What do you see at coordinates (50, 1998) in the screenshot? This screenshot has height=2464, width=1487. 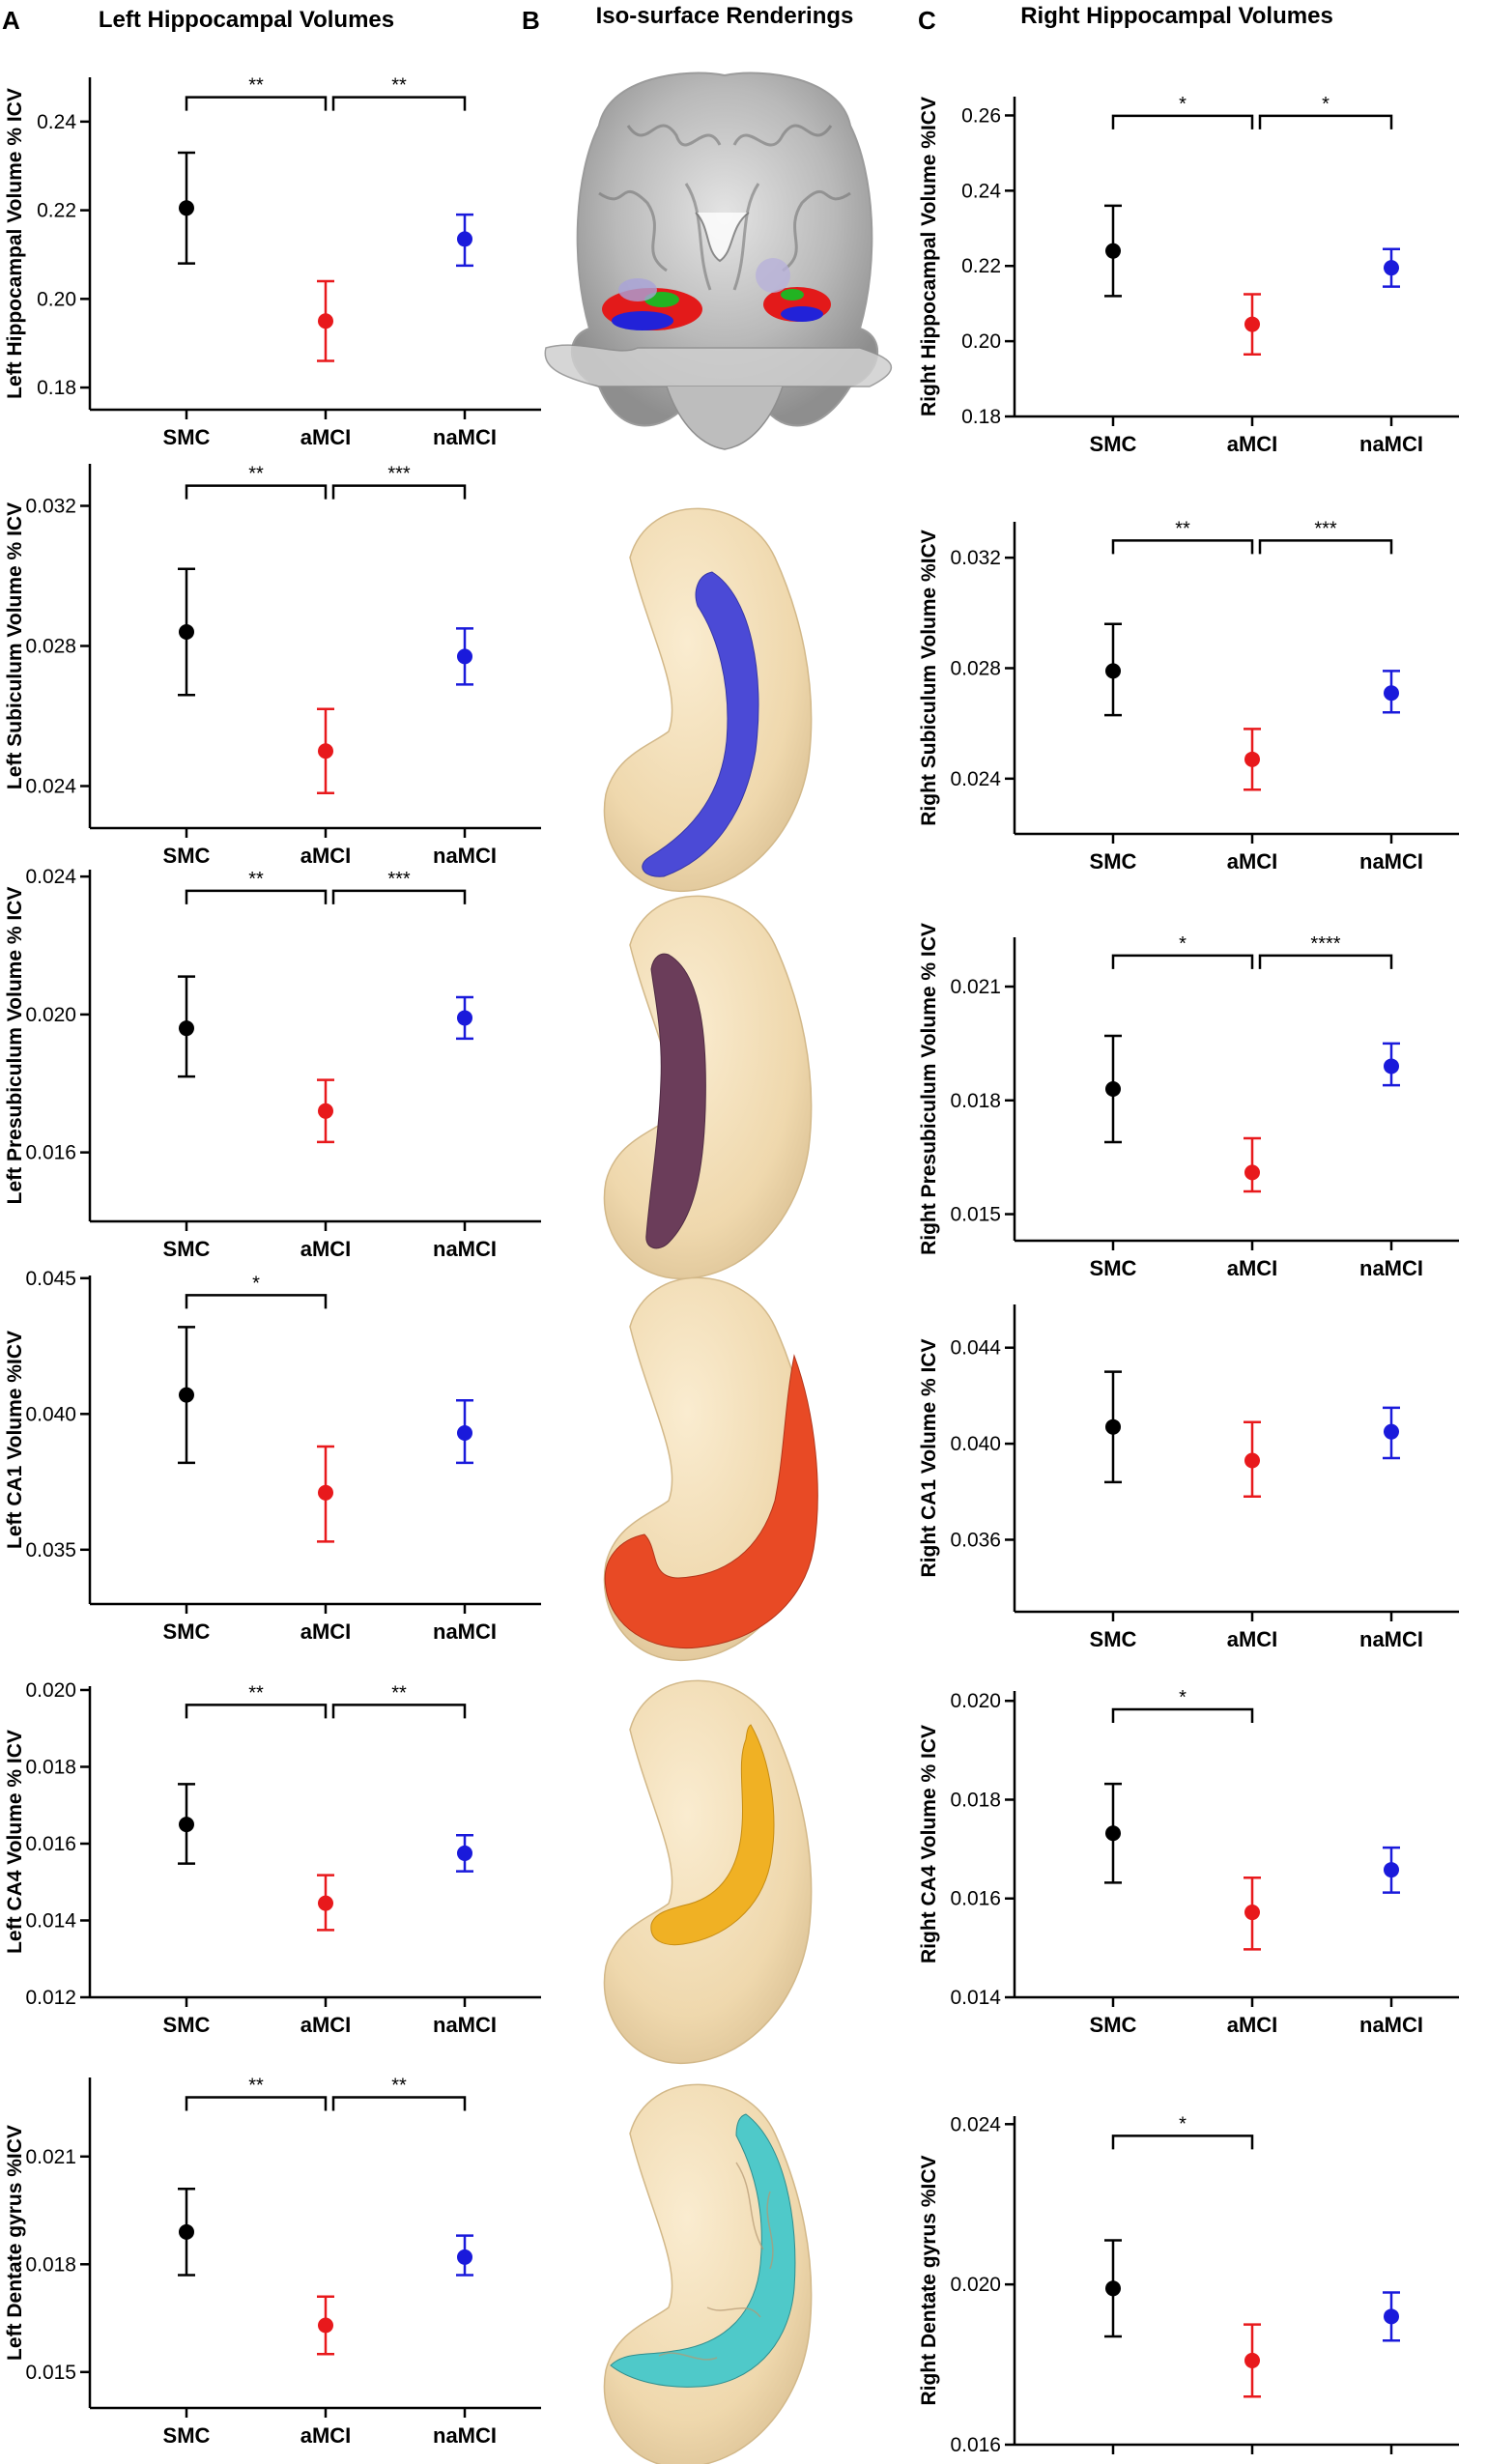 I see `y-tick-label: 0.012` at bounding box center [50, 1998].